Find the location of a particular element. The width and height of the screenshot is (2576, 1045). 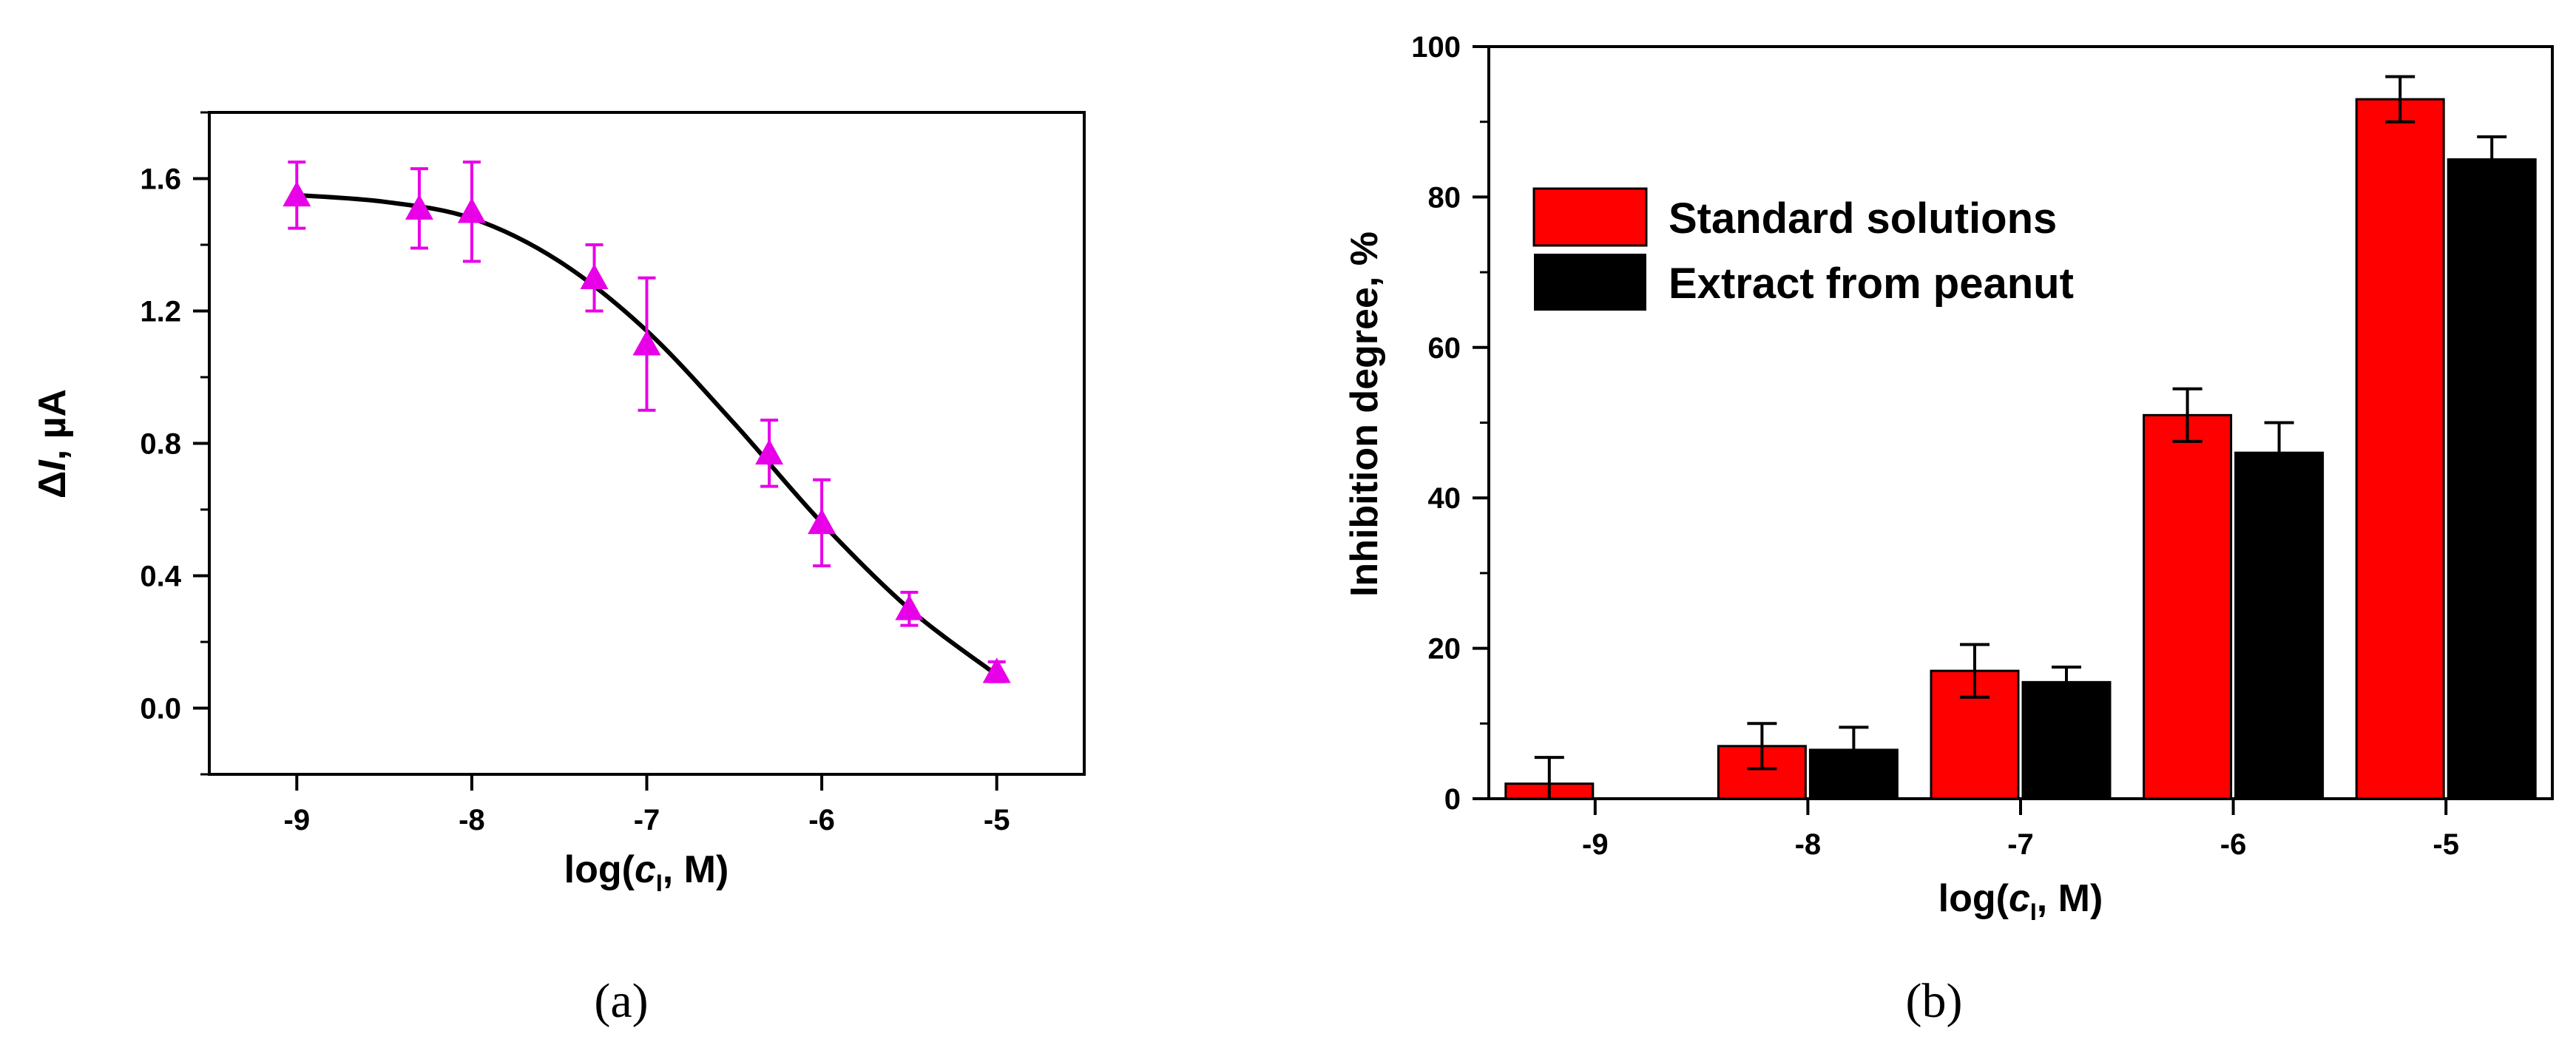

y-tick-label: 0.4 is located at coordinates (160, 577).